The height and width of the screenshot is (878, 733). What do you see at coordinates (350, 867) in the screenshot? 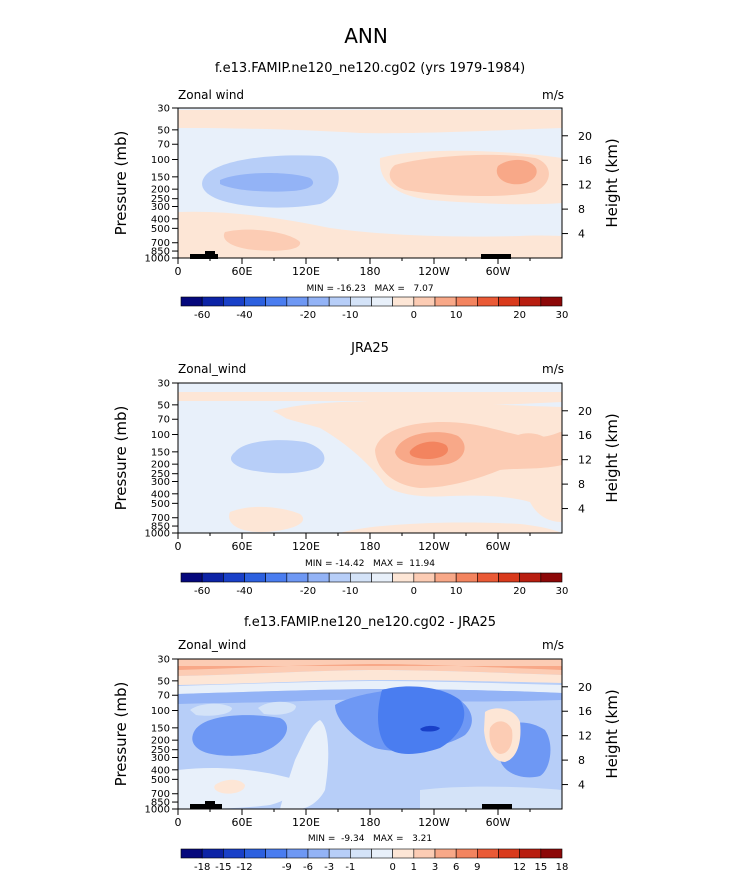
I see `colorbar-label: -1` at bounding box center [350, 867].